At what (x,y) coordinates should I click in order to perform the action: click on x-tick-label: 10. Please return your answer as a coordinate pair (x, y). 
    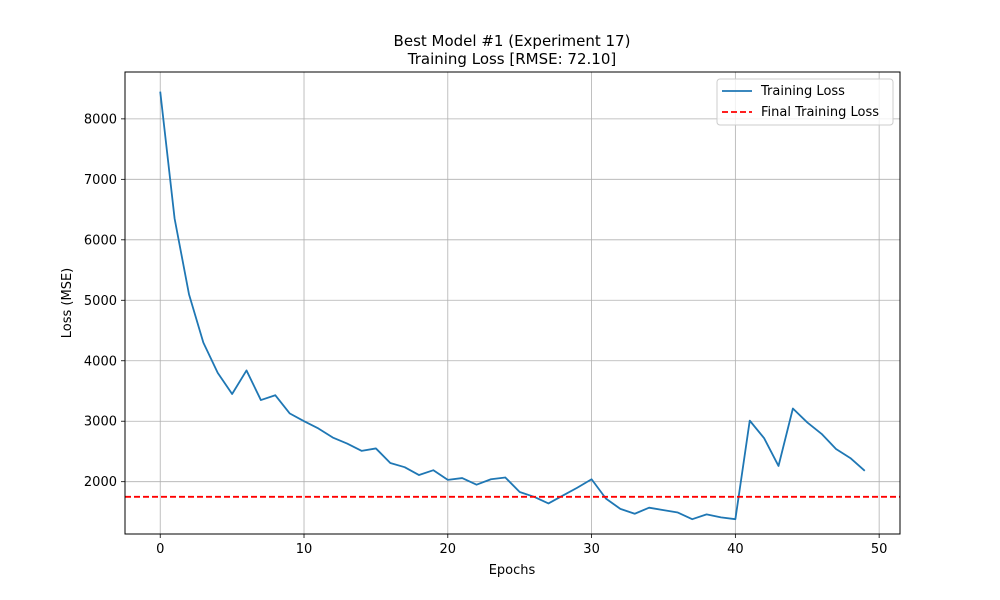
    Looking at the image, I should click on (304, 549).